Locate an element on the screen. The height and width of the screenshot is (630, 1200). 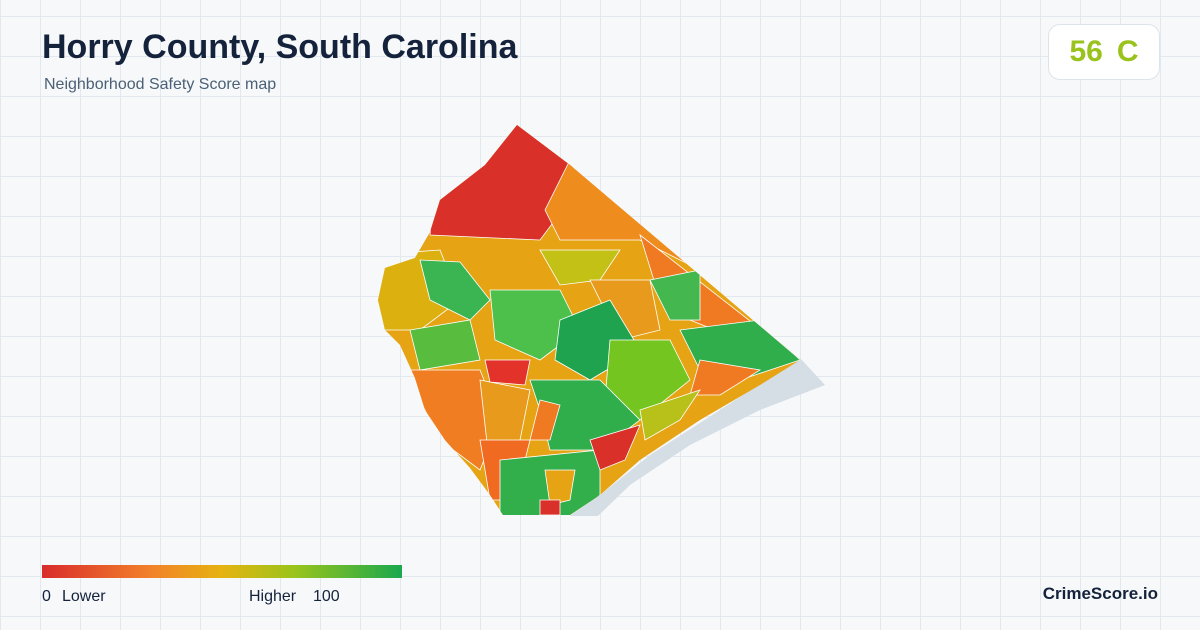
coastline is located at coordinates (697, 437).